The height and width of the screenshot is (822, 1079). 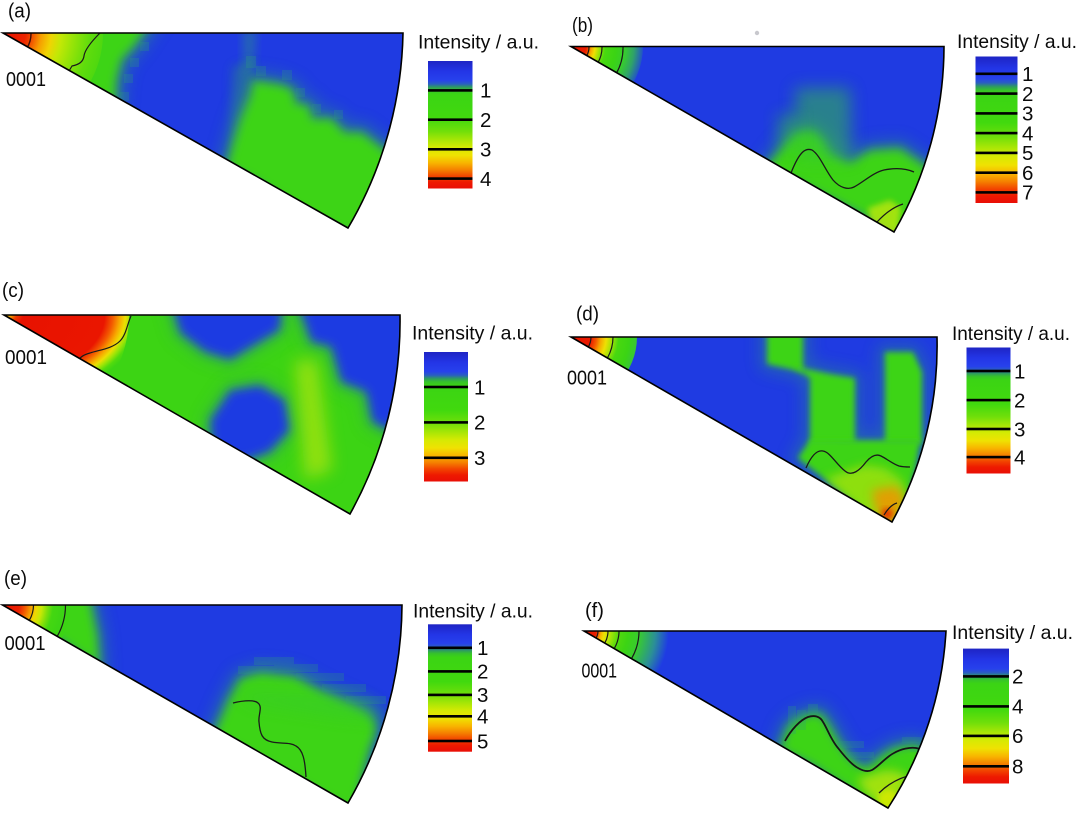 What do you see at coordinates (587, 315) in the screenshot?
I see `svg-text: (d)` at bounding box center [587, 315].